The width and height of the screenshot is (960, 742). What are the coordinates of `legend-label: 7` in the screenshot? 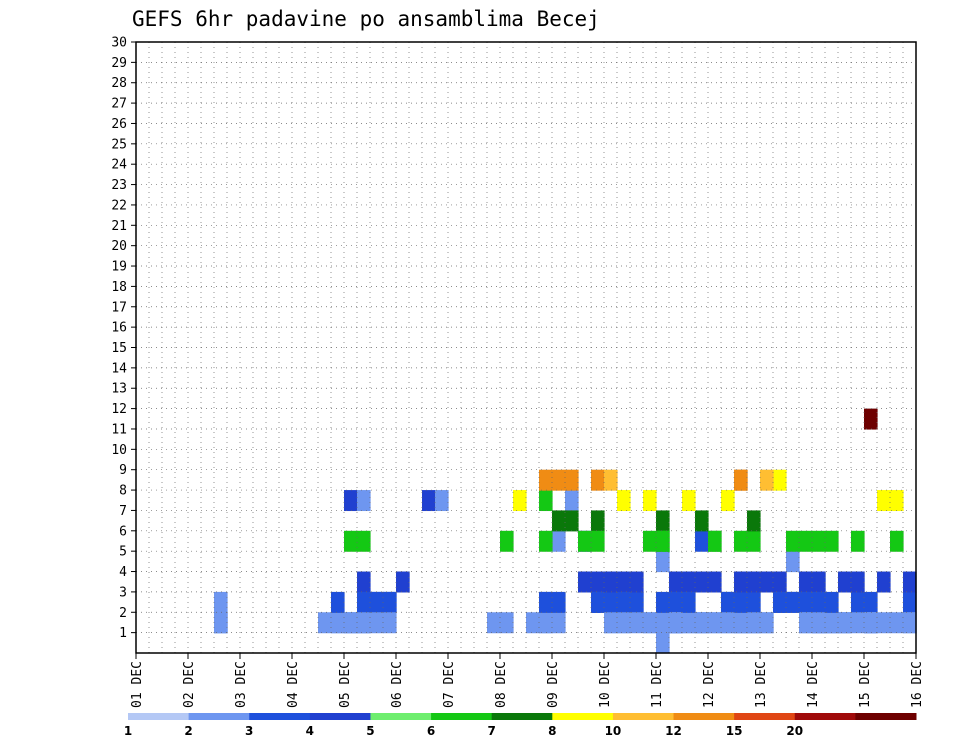 It's located at (492, 731).